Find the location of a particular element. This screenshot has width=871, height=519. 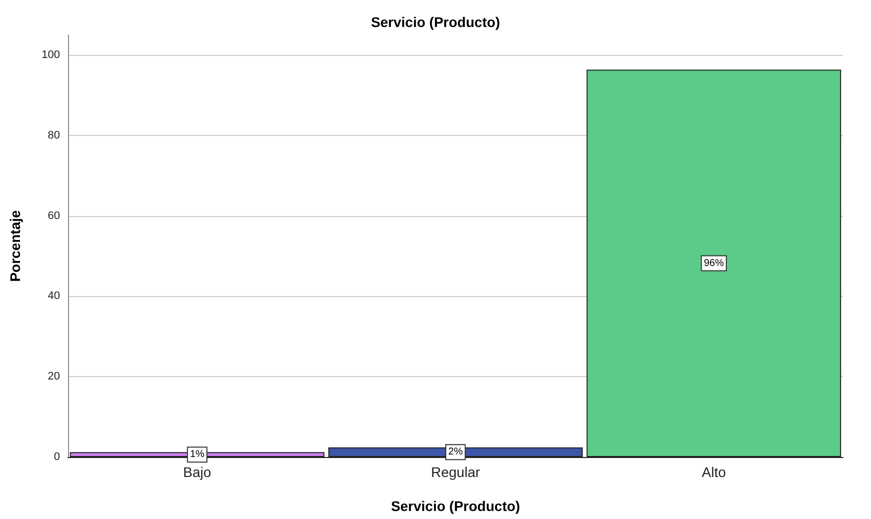

data-label: 1% is located at coordinates (197, 454).